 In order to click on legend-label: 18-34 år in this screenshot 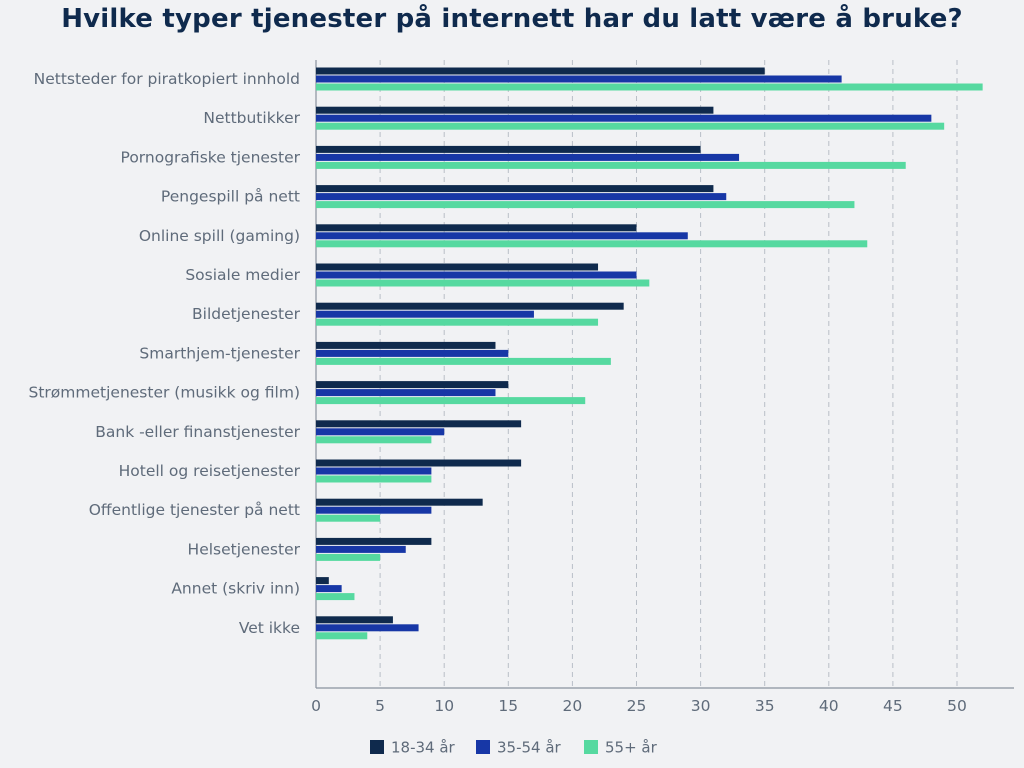, I will do `click(423, 748)`.